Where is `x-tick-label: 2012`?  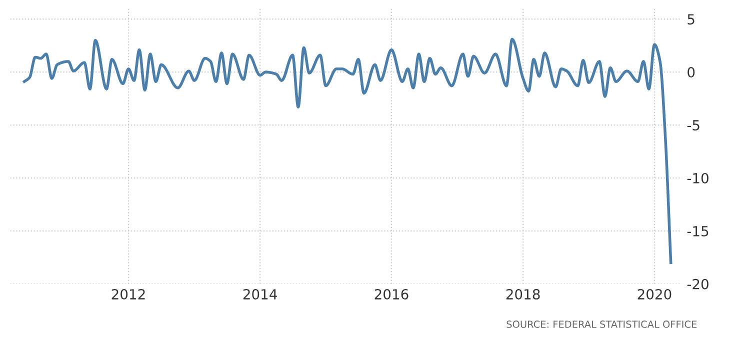 x-tick-label: 2012 is located at coordinates (128, 294).